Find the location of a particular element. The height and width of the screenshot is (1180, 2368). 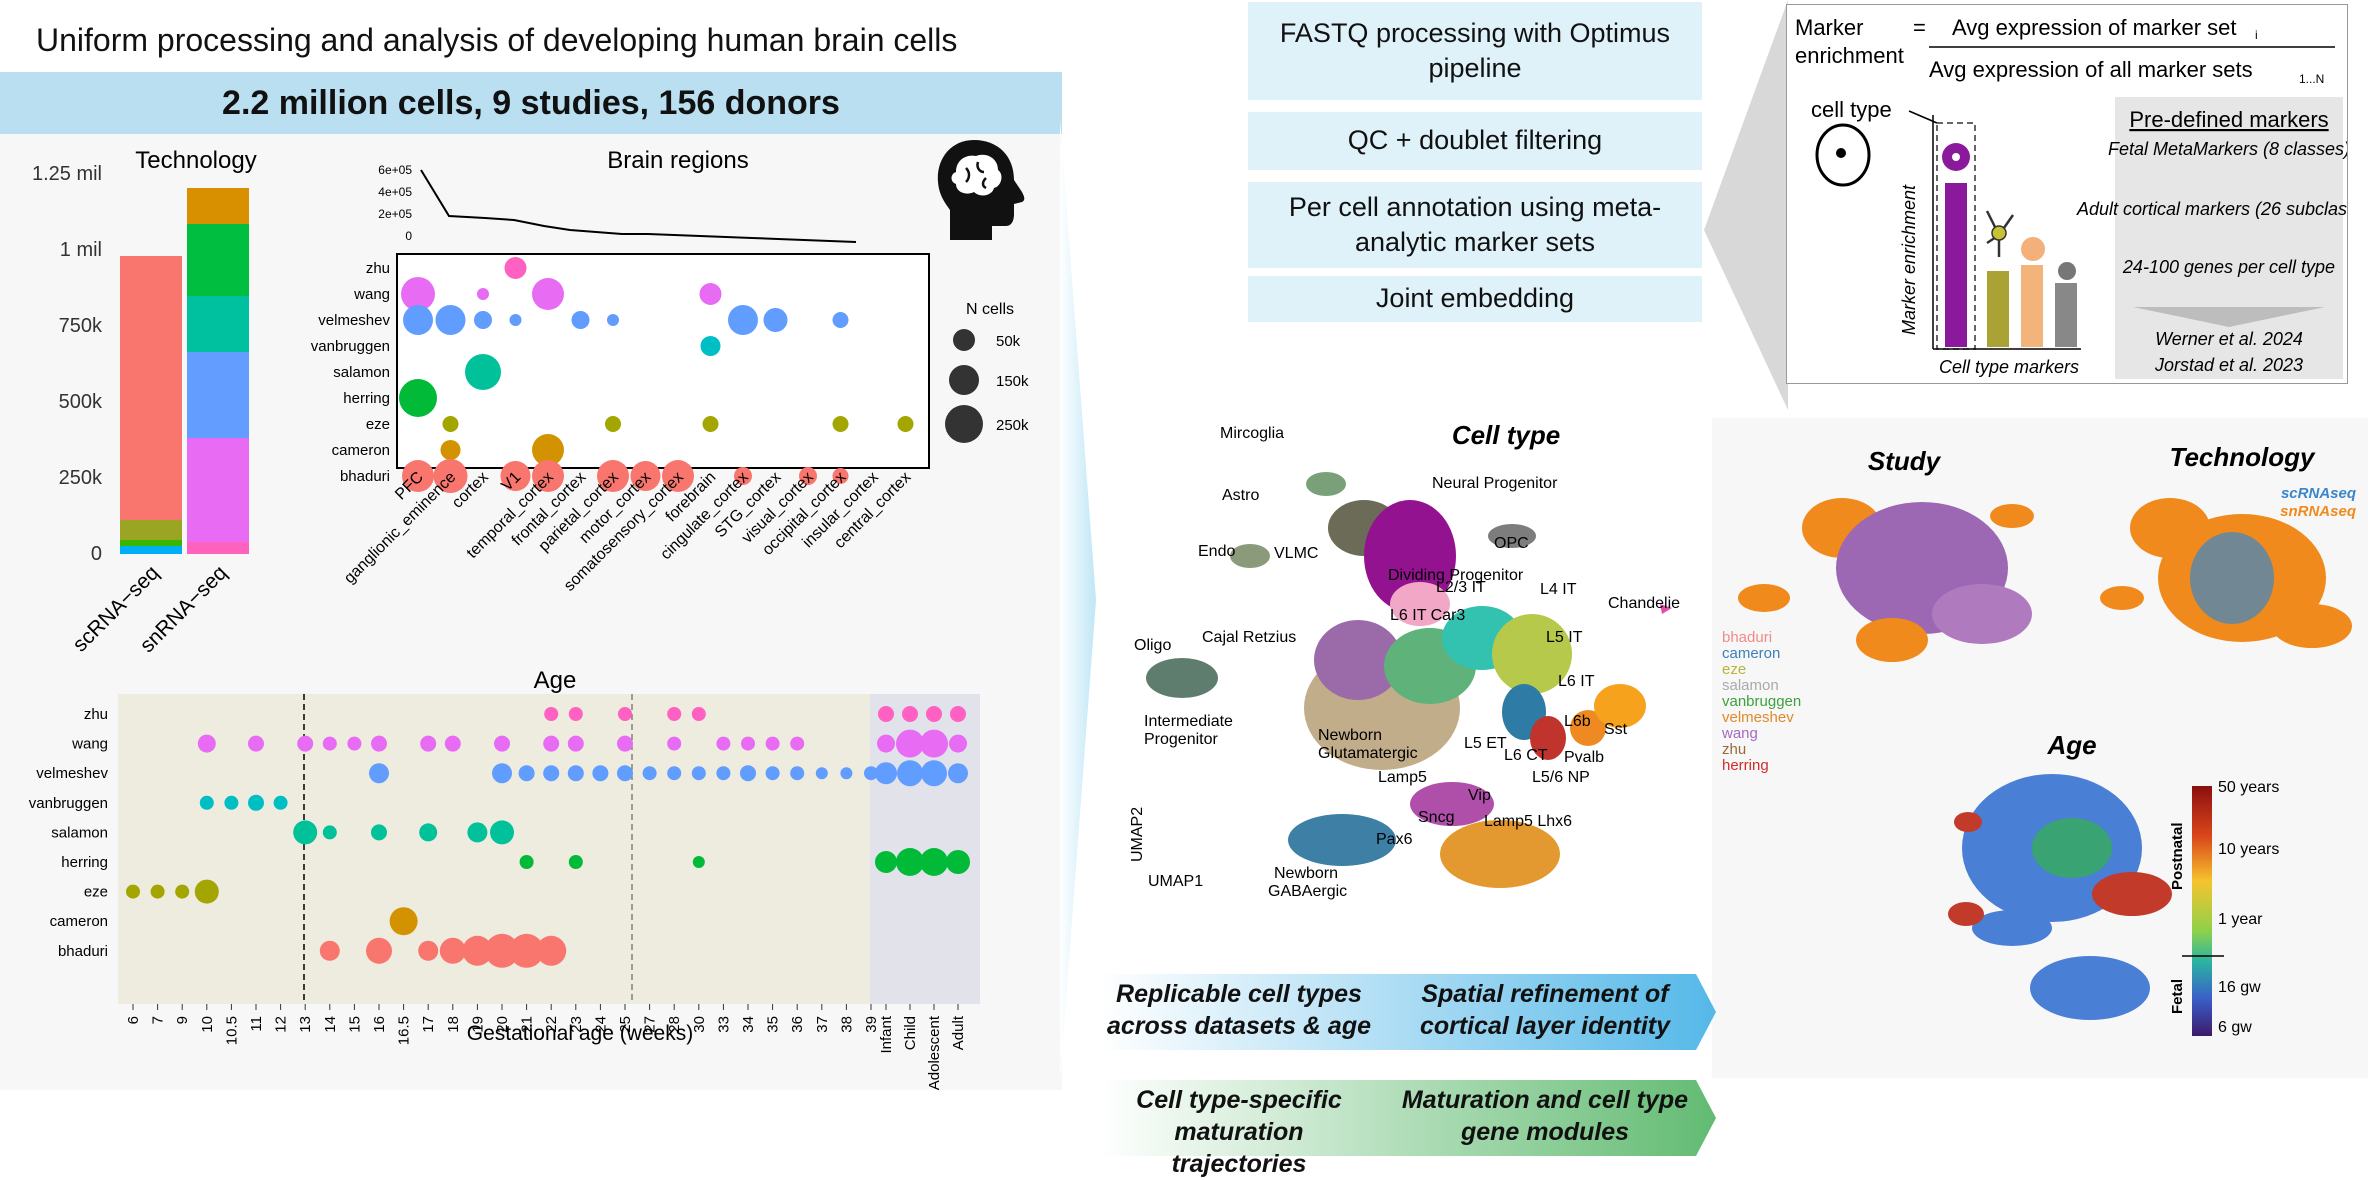

age-tick-label: 11 is located at coordinates (256, 1024).